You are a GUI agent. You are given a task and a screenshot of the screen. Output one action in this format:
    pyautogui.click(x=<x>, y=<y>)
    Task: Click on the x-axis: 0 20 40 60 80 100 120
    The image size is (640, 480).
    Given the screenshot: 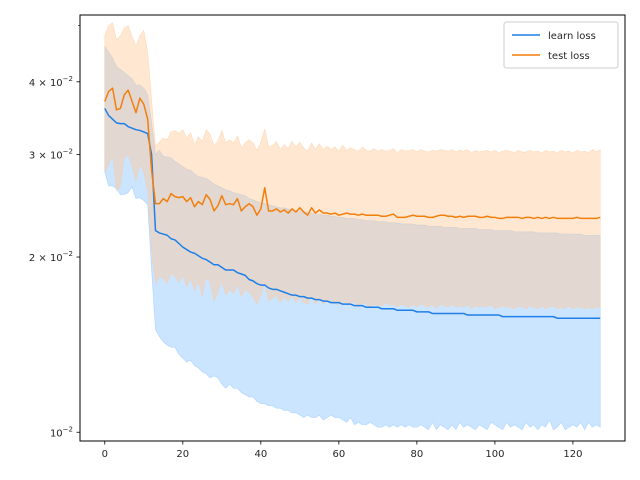 What is the action you would take?
    pyautogui.click(x=342, y=450)
    